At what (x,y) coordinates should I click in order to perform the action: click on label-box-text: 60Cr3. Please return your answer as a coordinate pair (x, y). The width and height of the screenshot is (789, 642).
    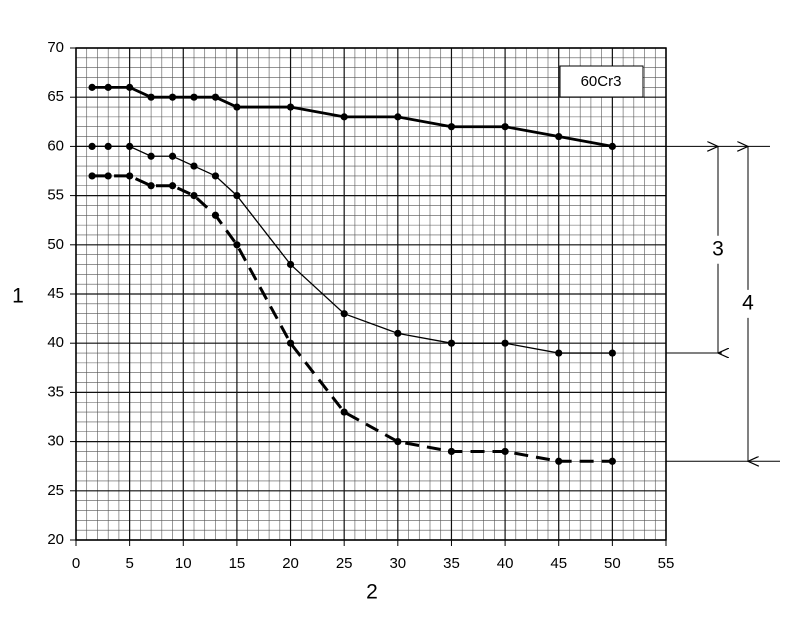
    Looking at the image, I should click on (601, 81).